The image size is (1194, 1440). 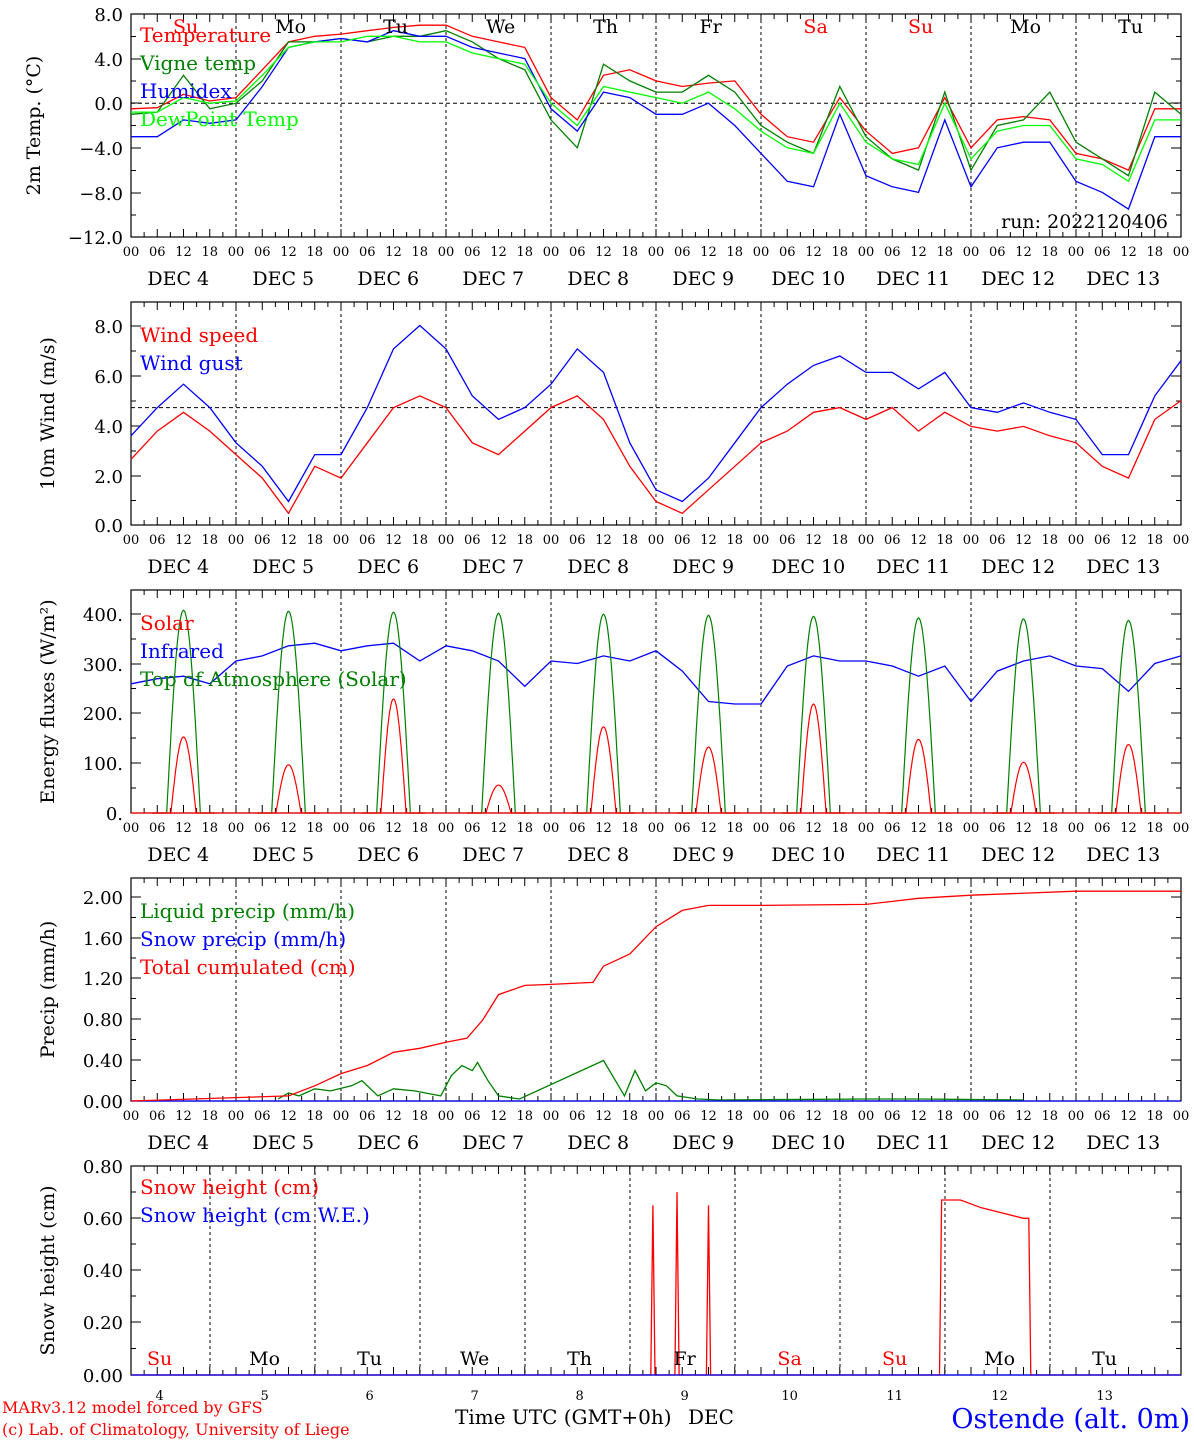 What do you see at coordinates (894, 1396) in the screenshot?
I see `day-number: 11` at bounding box center [894, 1396].